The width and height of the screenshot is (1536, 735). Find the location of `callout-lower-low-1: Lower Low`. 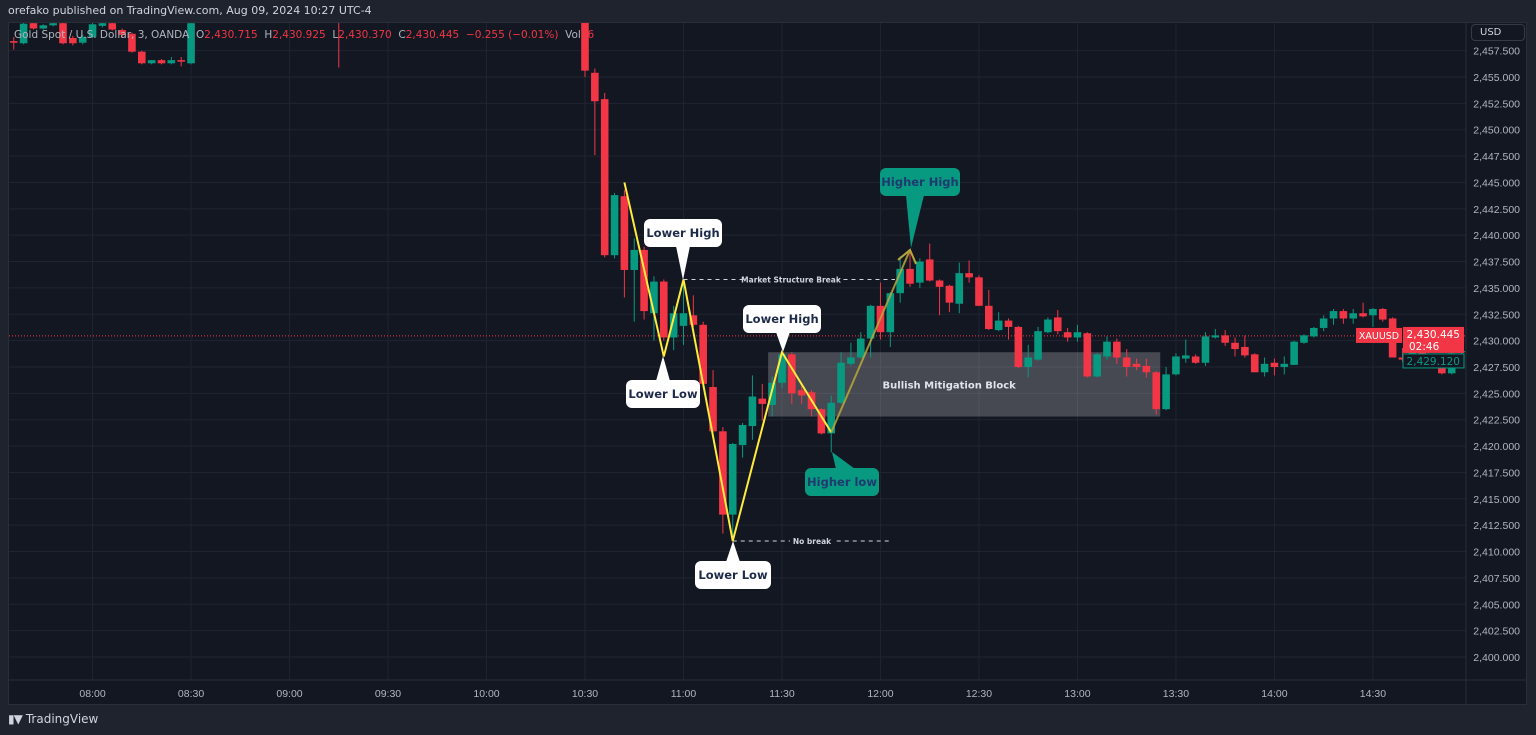

callout-lower-low-1: Lower Low is located at coordinates (663, 382).